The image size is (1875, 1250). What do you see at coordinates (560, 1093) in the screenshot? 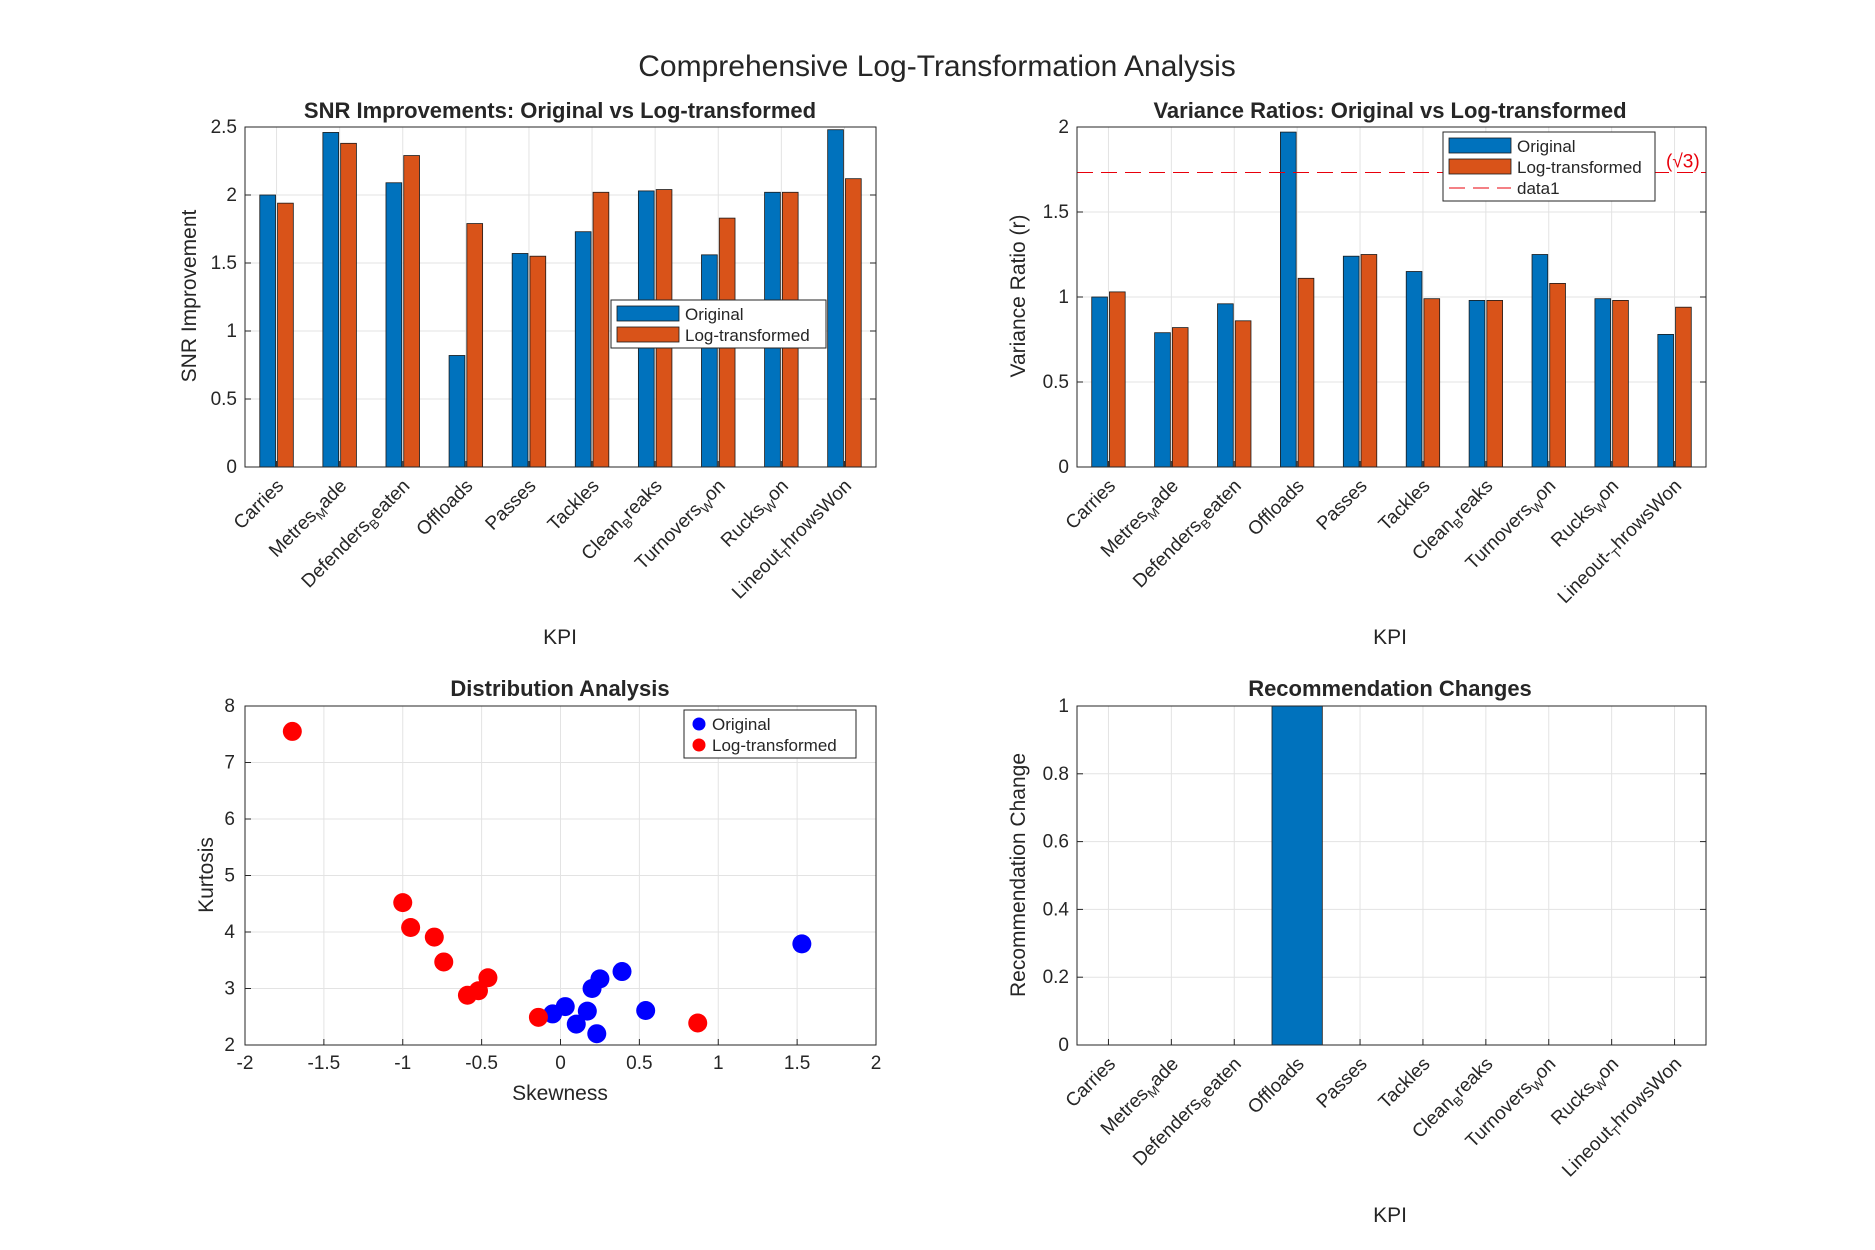
I see `distribution-x-axis-label: Skewness` at bounding box center [560, 1093].